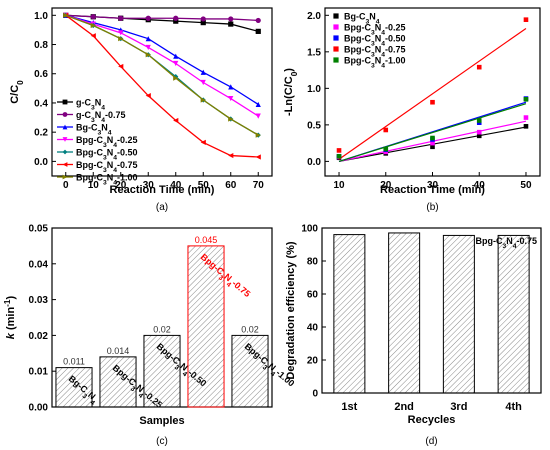 Image resolution: width=550 pixels, height=450 pixels. I want to click on panel-c-ytick-label: 0.05, so click(39, 229).